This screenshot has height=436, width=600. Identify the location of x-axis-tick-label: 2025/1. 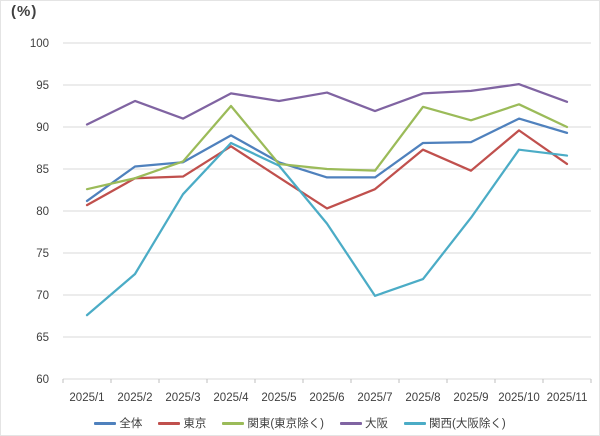
(86, 398).